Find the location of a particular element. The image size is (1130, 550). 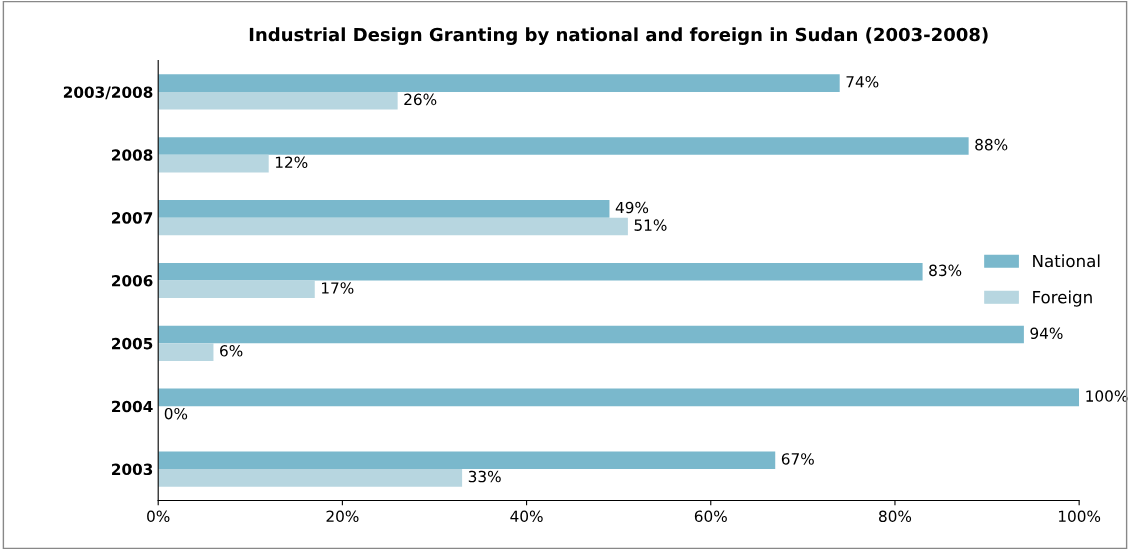

data-label: 12% is located at coordinates (291, 162).